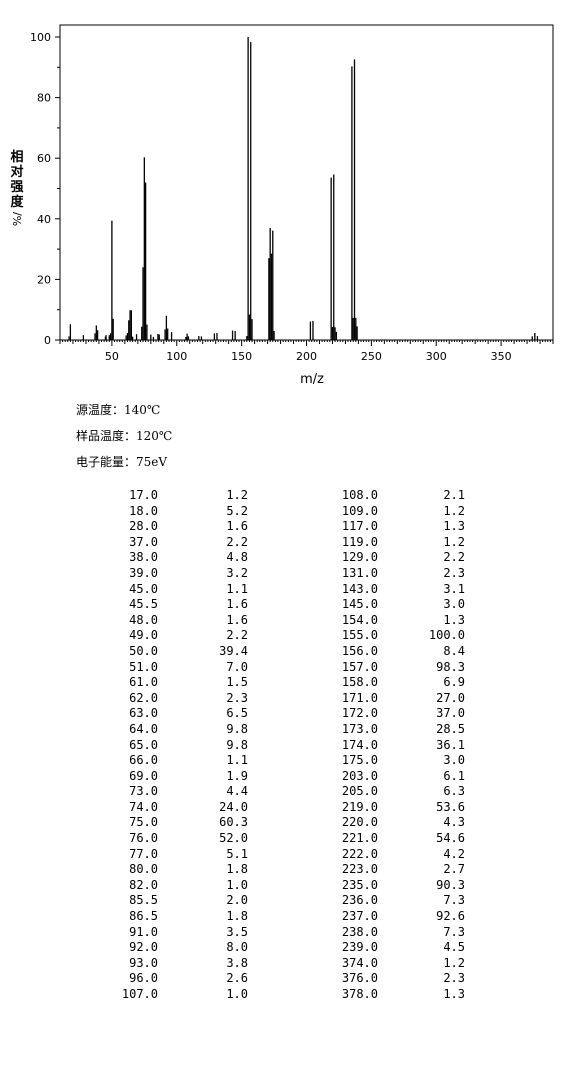 The width and height of the screenshot is (570, 1068). I want to click on mz-cell: 63.0, so click(143, 713).